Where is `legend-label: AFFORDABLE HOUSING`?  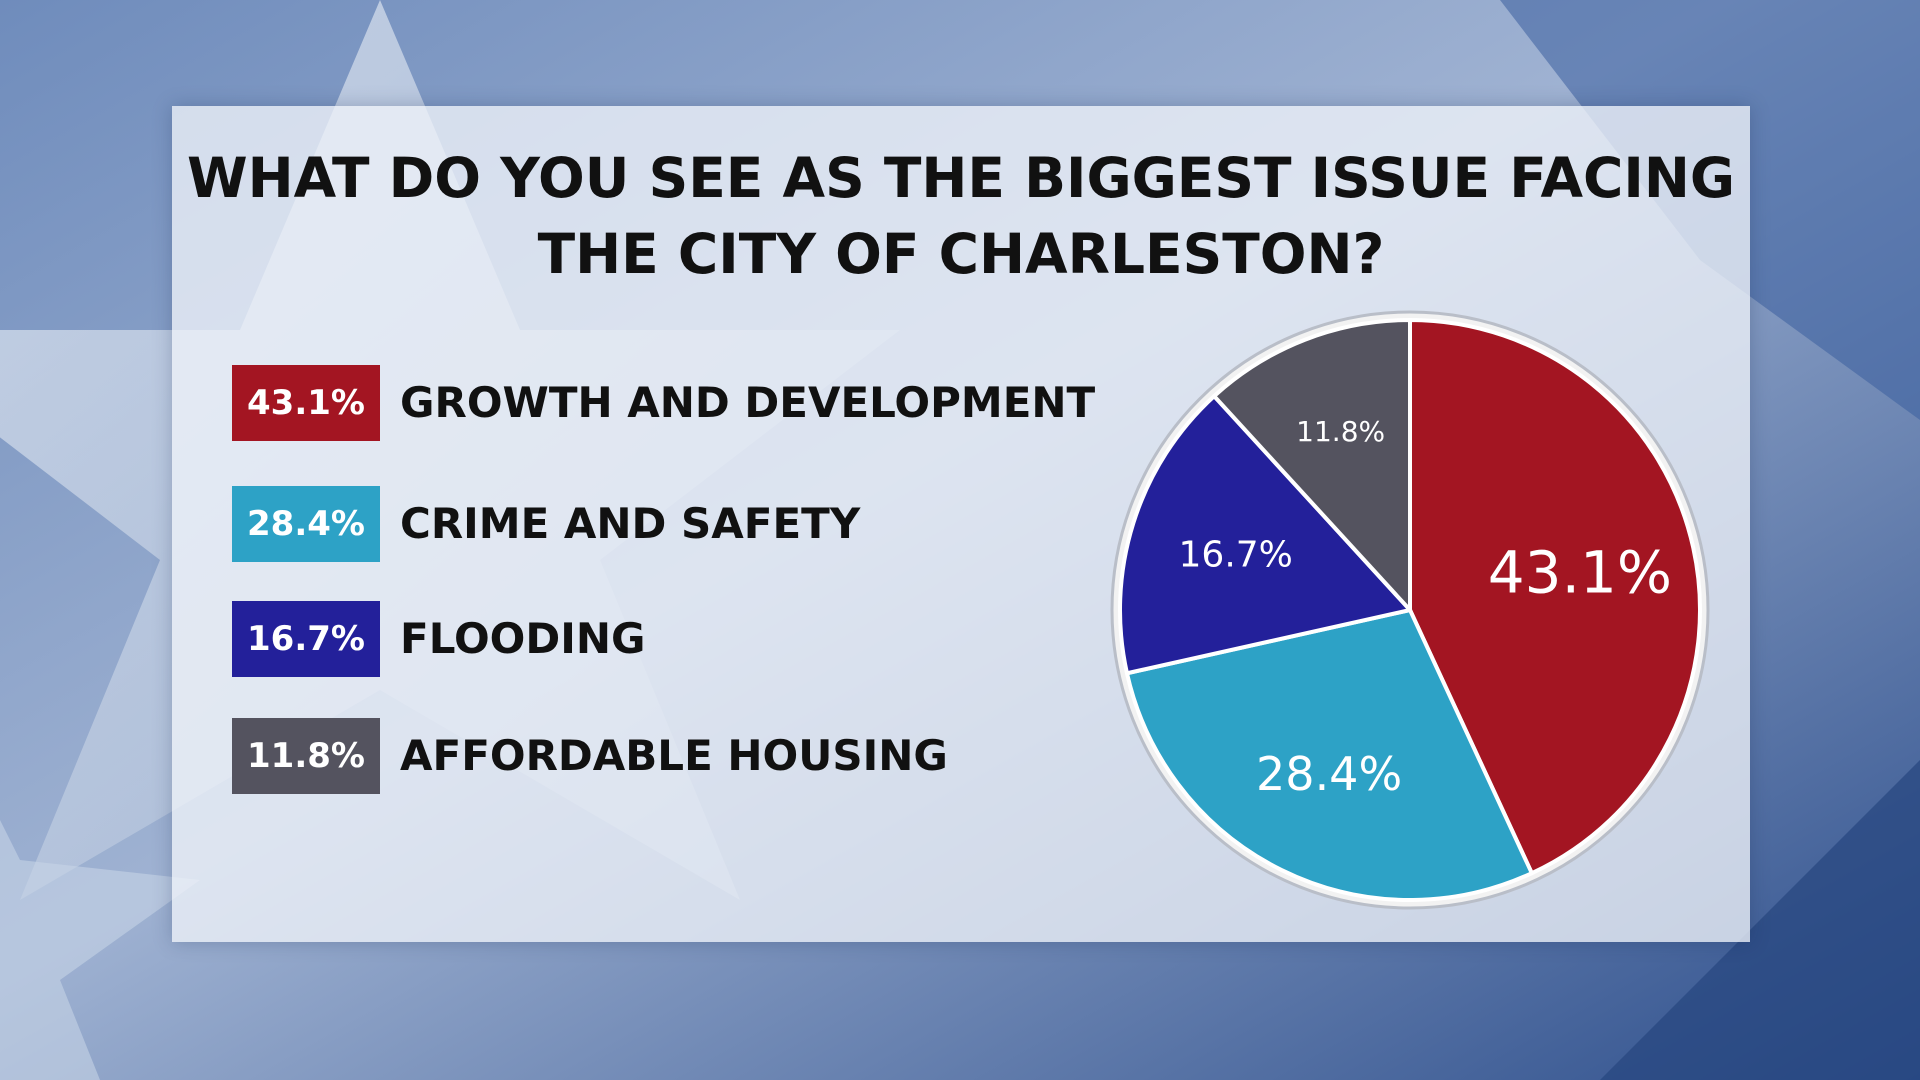
legend-label: AFFORDABLE HOUSING is located at coordinates (674, 755).